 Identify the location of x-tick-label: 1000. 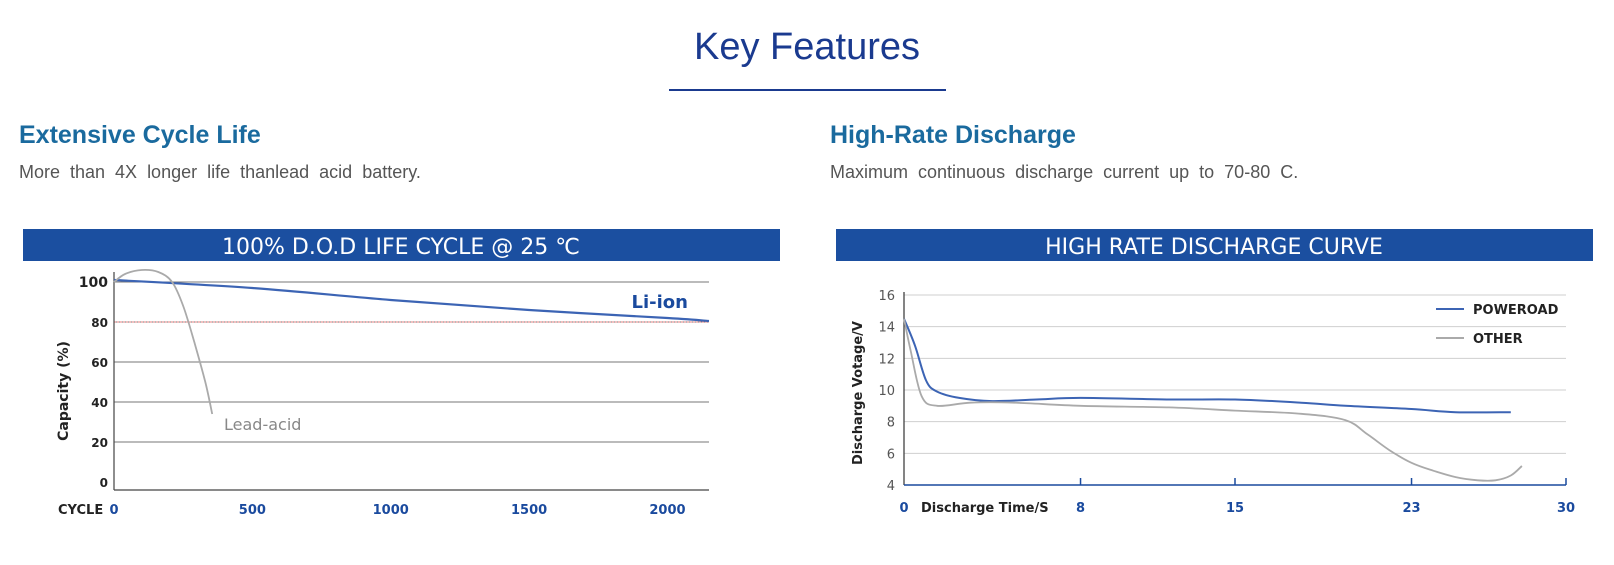
(391, 510).